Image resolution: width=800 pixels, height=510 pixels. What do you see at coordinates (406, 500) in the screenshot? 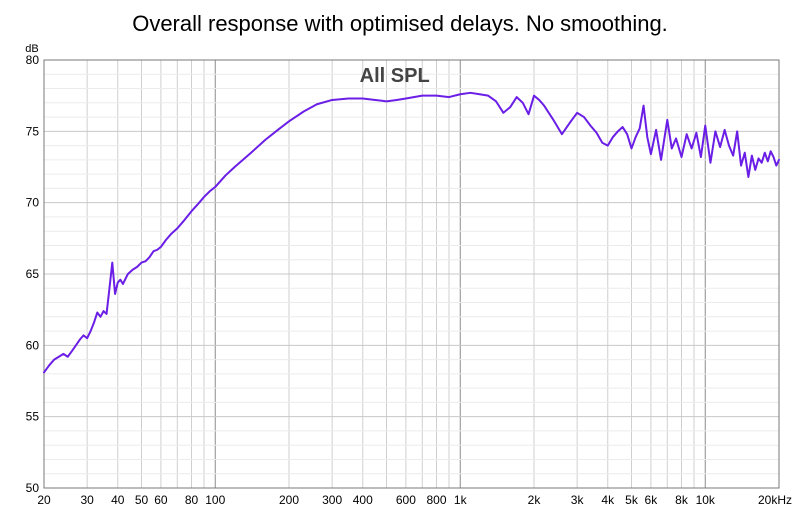
I see `x-tick-label: 600` at bounding box center [406, 500].